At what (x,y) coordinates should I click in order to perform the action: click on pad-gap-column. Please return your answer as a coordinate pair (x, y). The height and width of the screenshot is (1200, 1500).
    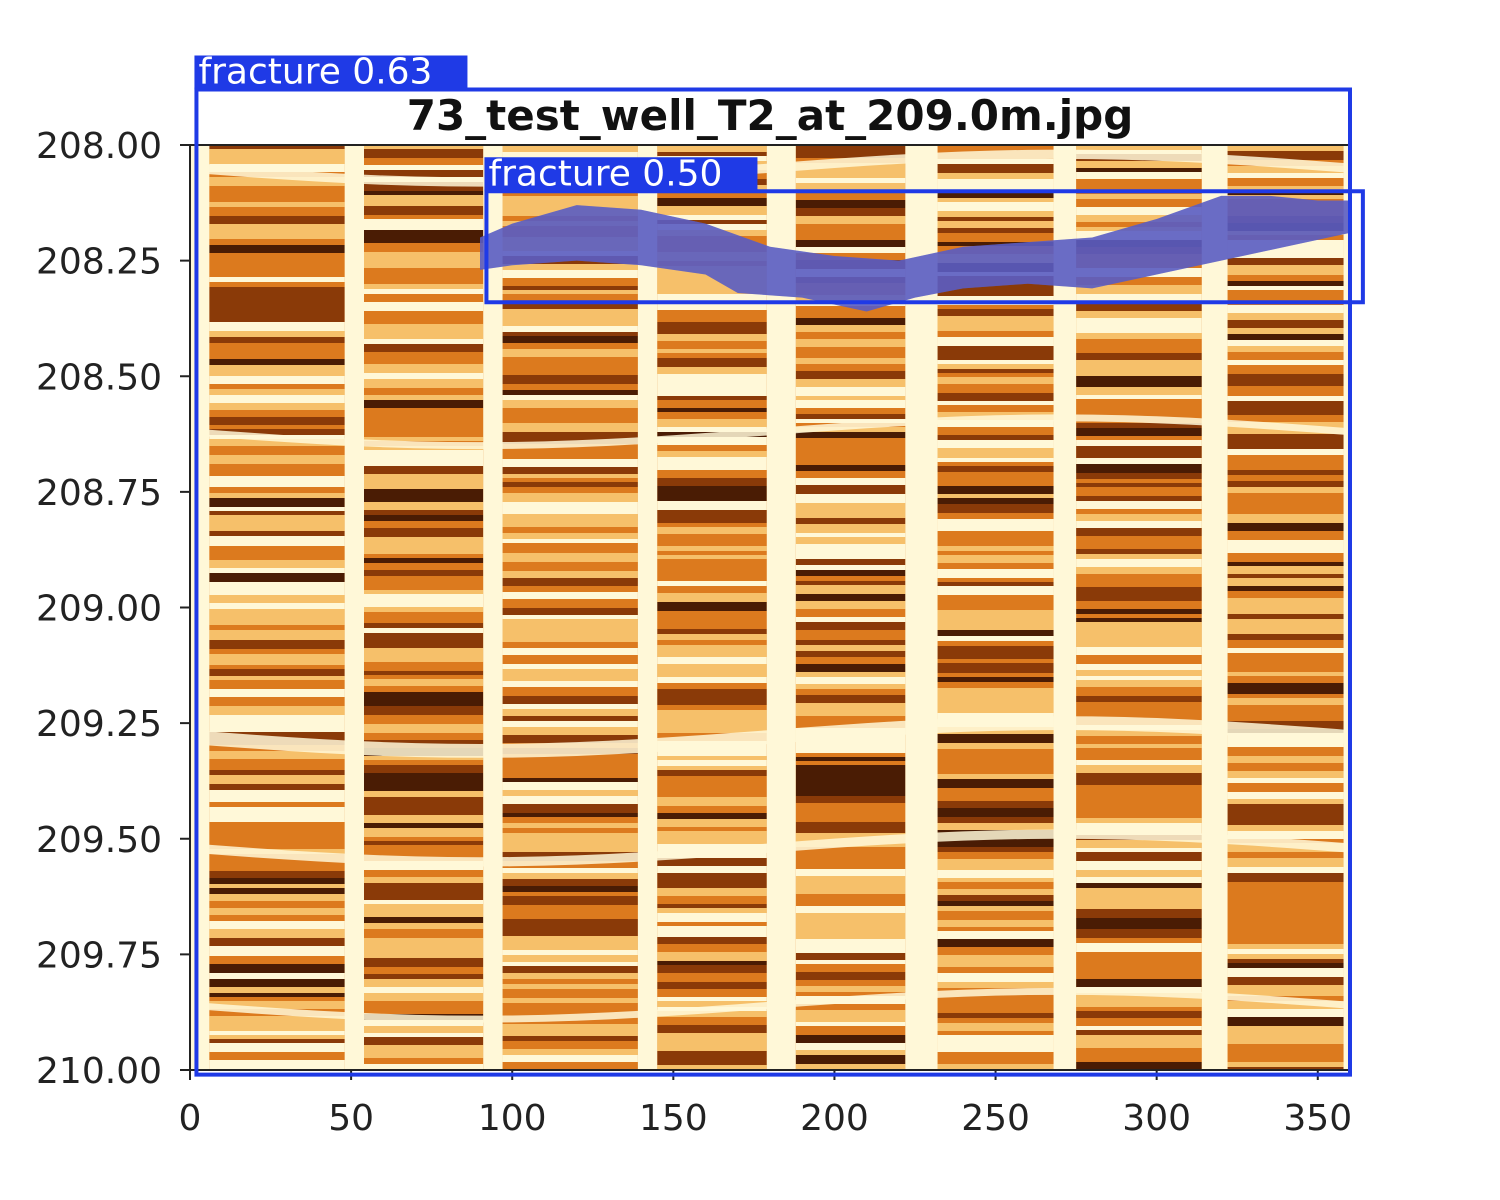
    Looking at the image, I should click on (1346, 607).